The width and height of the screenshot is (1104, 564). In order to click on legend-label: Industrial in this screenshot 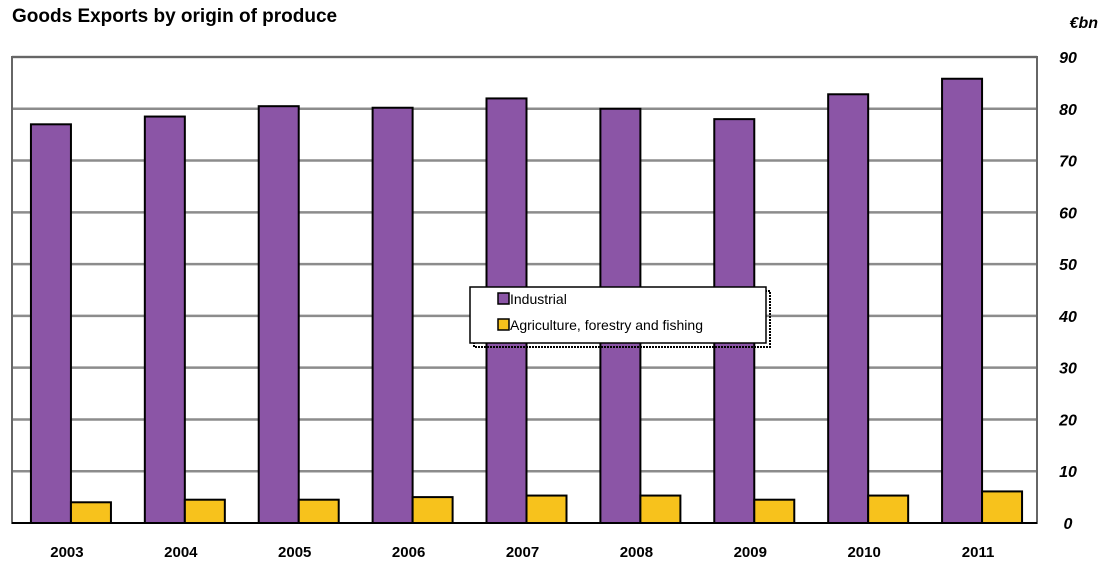, I will do `click(538, 299)`.